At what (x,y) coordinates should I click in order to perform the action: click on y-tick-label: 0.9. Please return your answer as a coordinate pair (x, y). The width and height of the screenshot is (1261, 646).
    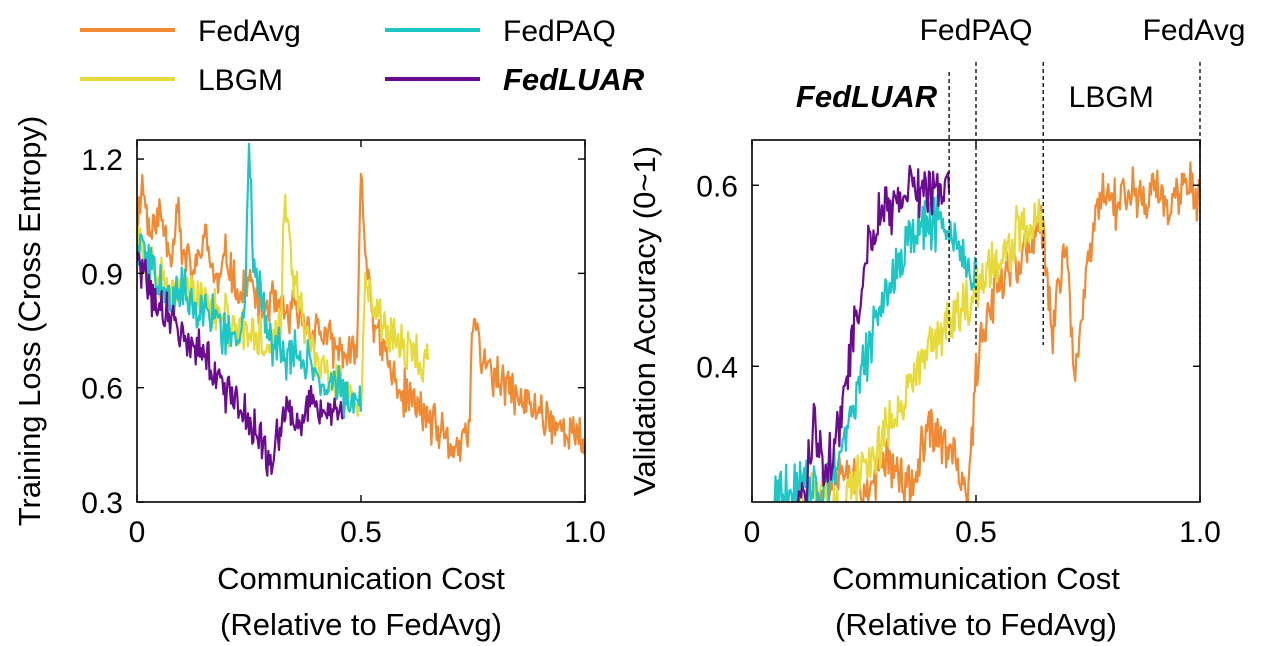
    Looking at the image, I should click on (102, 274).